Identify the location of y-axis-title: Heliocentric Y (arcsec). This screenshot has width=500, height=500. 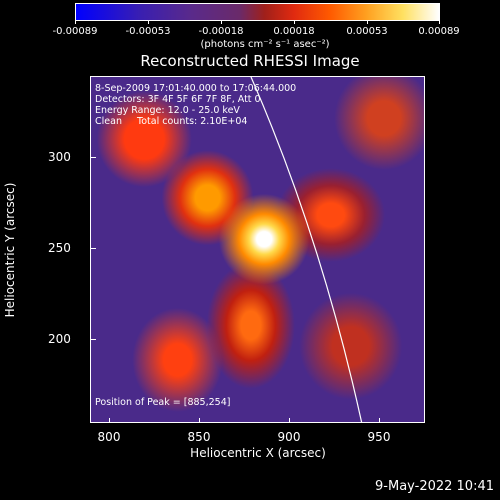
(10, 250).